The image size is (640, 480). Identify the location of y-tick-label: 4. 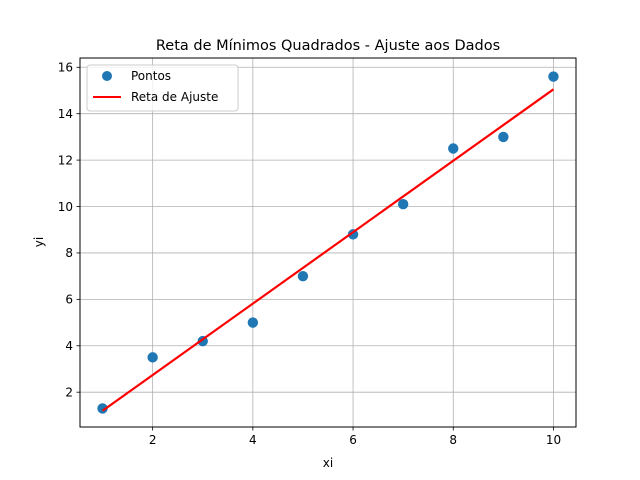
(69, 346).